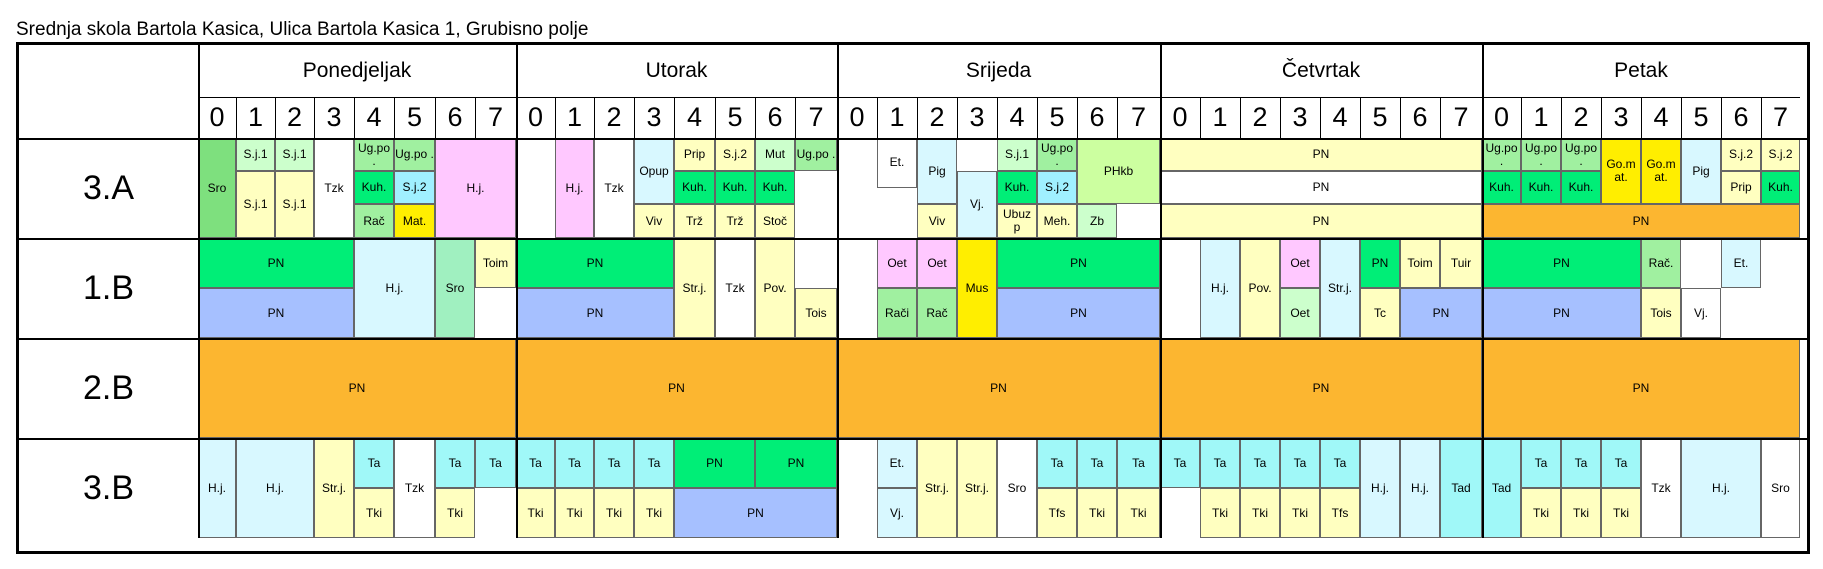 The image size is (1823, 569). I want to click on lesson-cell: Sro, so click(217, 188).